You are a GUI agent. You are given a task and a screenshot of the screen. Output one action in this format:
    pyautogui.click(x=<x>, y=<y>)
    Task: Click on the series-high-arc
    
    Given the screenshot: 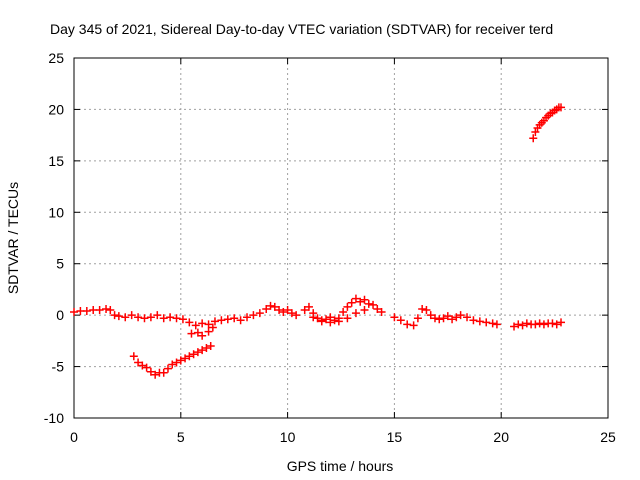 What is the action you would take?
    pyautogui.click(x=547, y=123)
    